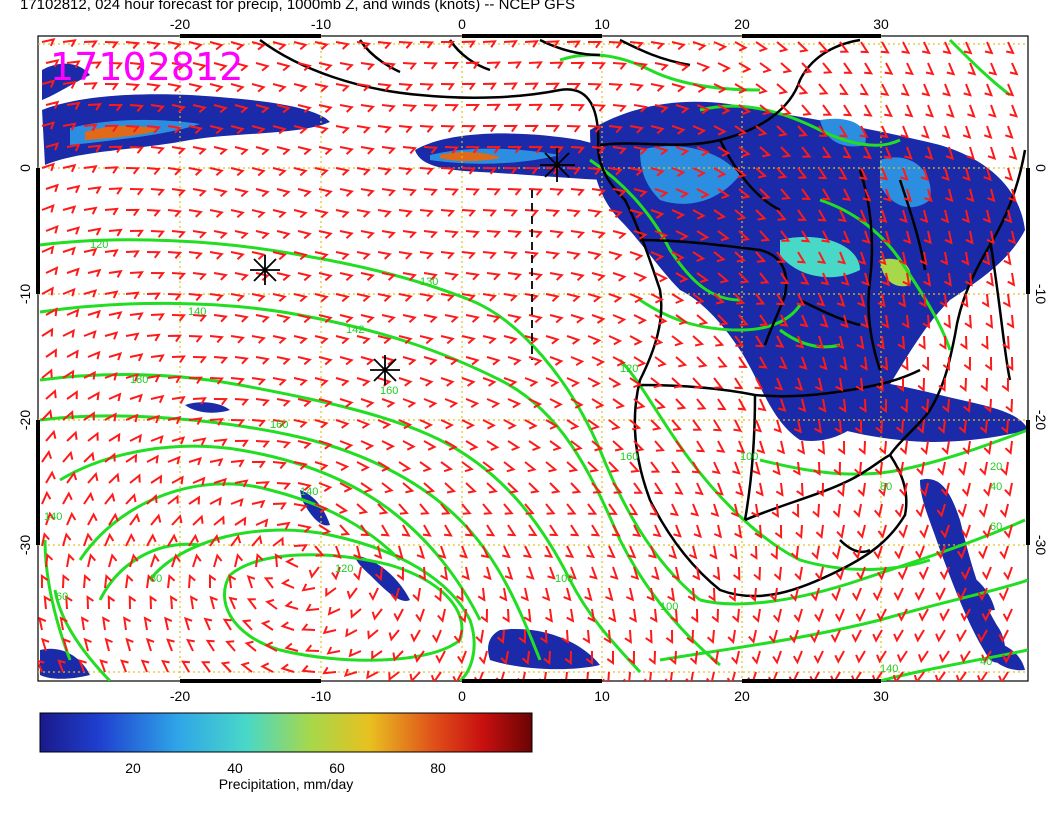 The width and height of the screenshot is (1056, 816). Describe the element at coordinates (133, 768) in the screenshot. I see `colorbar-tick: 20` at that location.